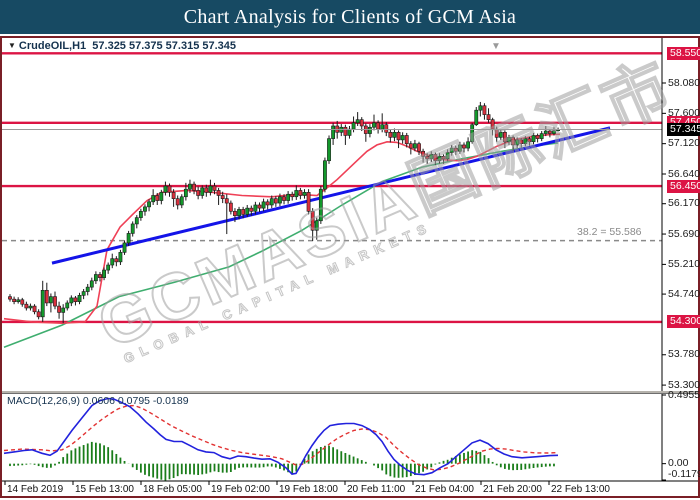 Image resolution: width=700 pixels, height=500 pixels. What do you see at coordinates (609, 231) in the screenshot?
I see `fib-382-label: 38.2 = 55.586` at bounding box center [609, 231].